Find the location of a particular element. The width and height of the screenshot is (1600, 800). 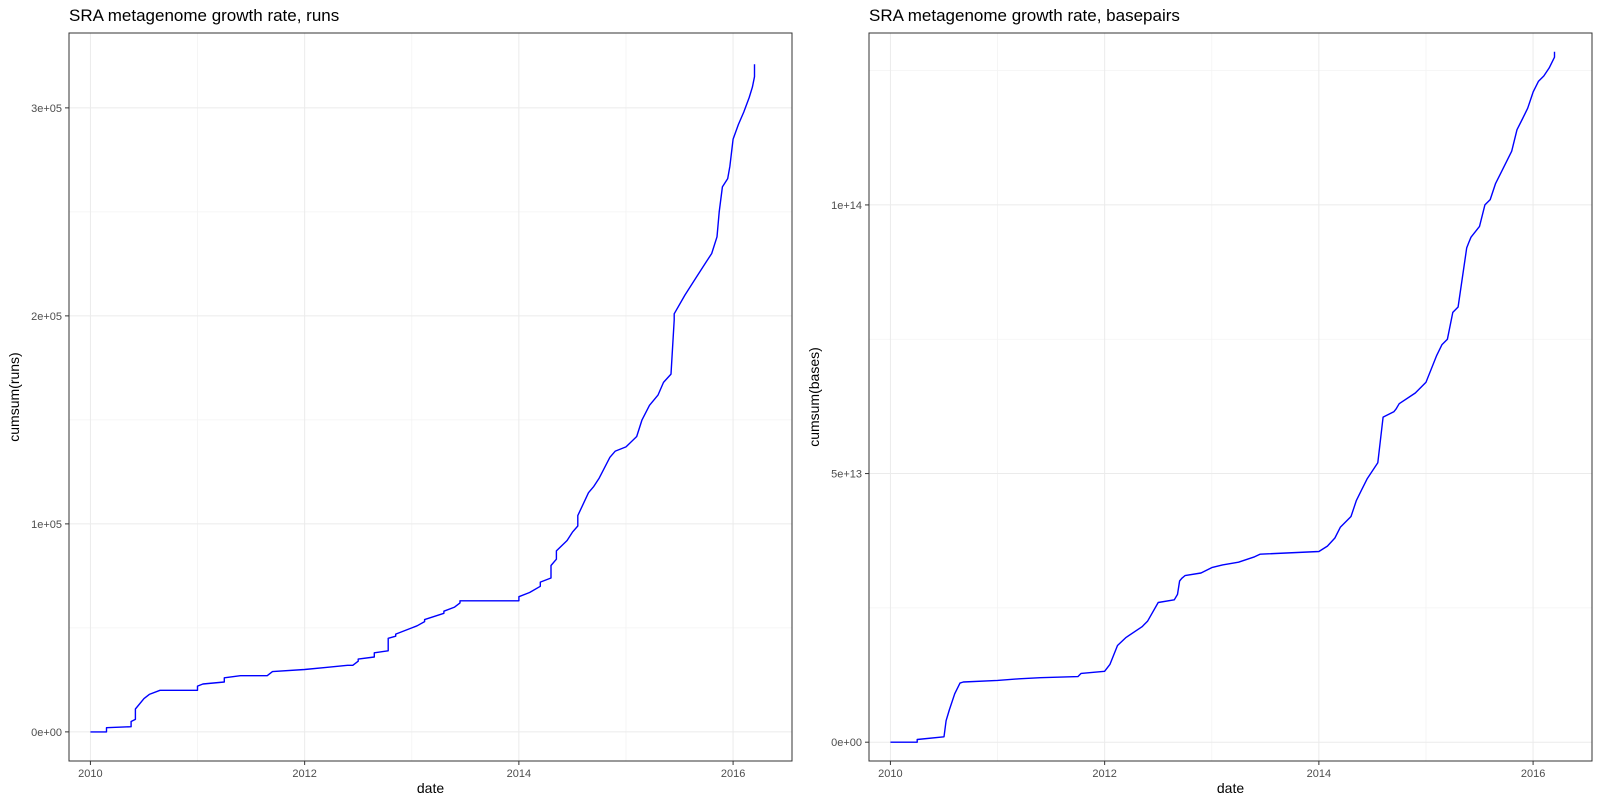

y-tick-label: 5e+13 is located at coordinates (846, 475).